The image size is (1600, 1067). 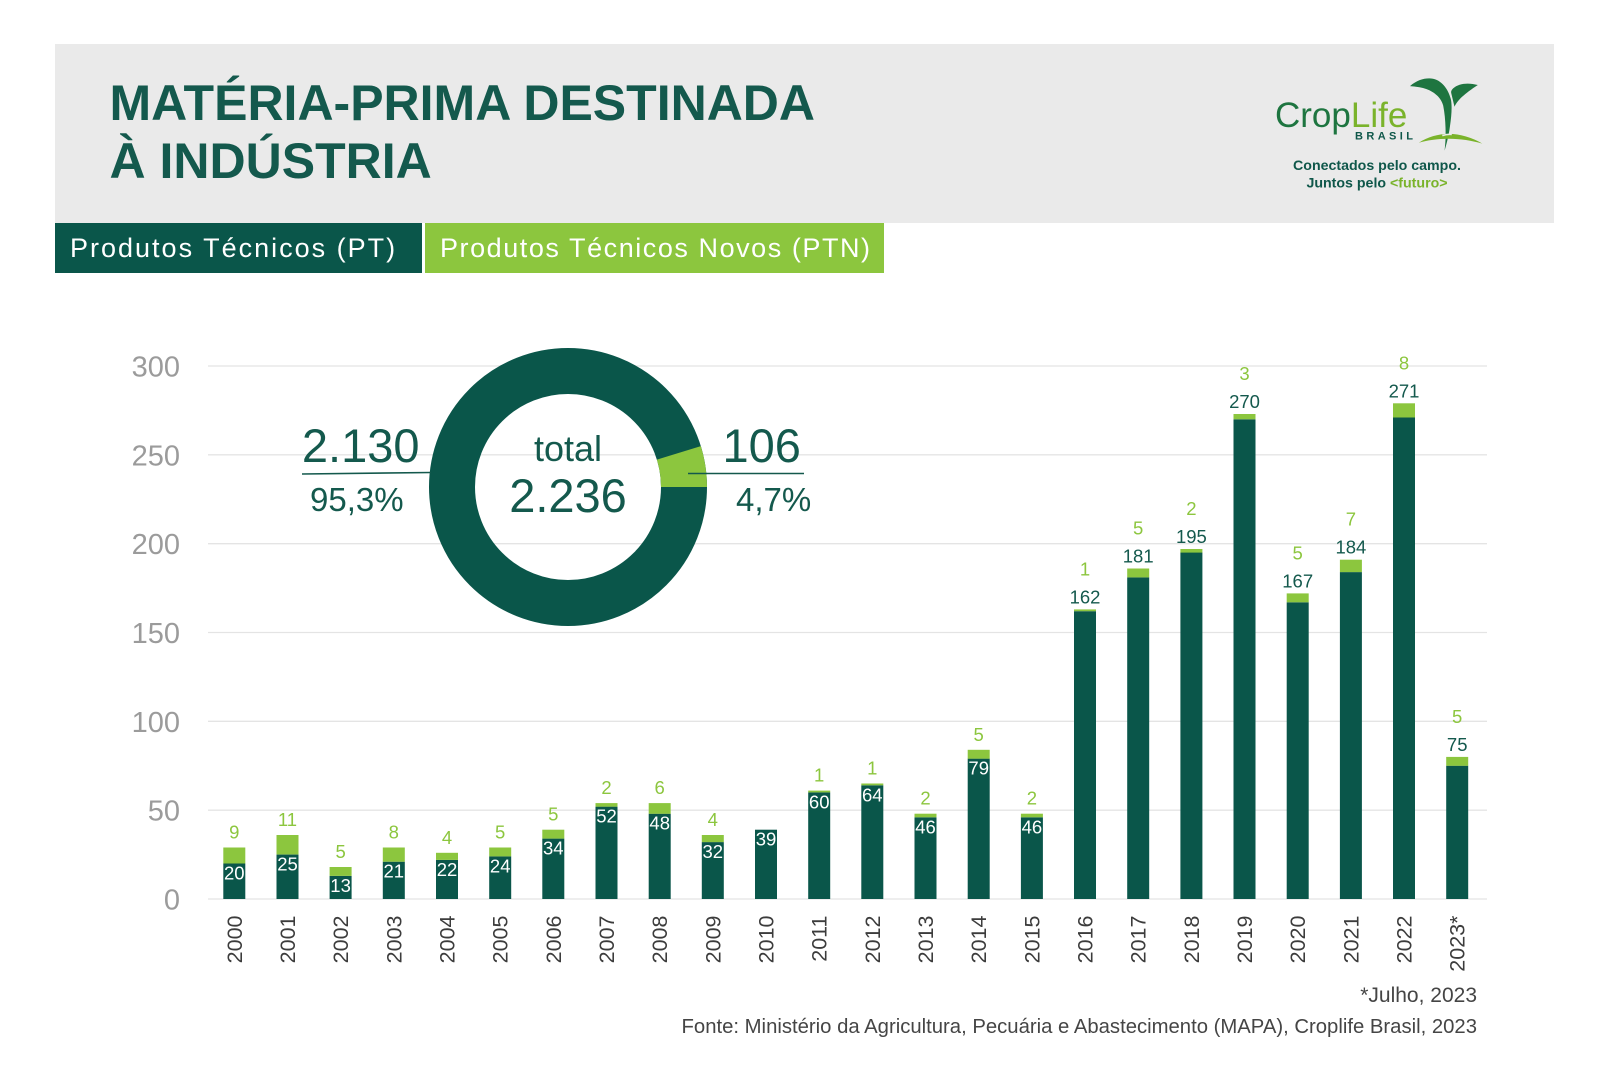 What do you see at coordinates (361, 445) in the screenshot?
I see `svg-text: 2.130` at bounding box center [361, 445].